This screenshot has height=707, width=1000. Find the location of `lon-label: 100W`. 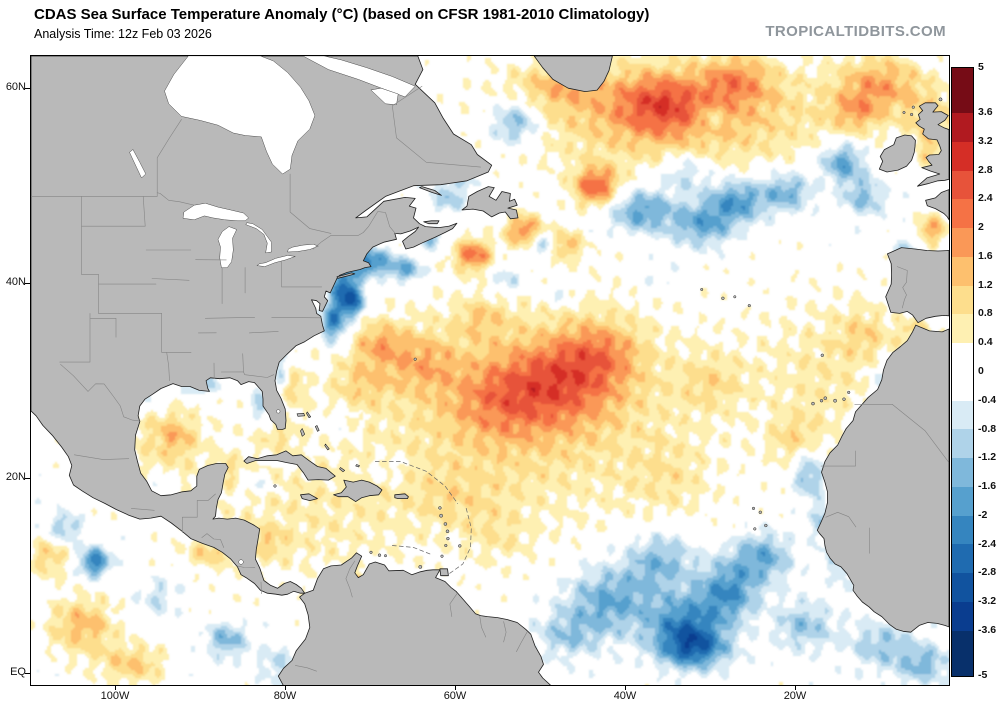

lon-label: 100W is located at coordinates (115, 696).